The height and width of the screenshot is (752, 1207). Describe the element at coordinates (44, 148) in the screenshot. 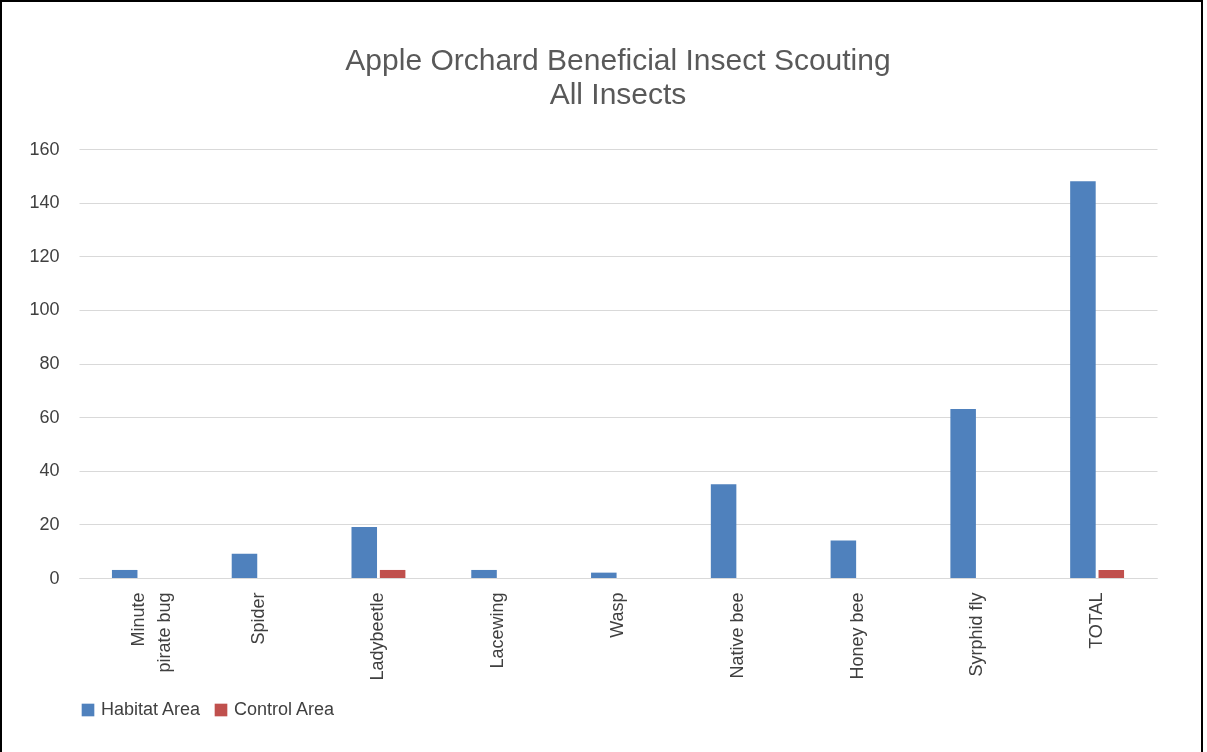

I see `y-tick-label: 160` at that location.